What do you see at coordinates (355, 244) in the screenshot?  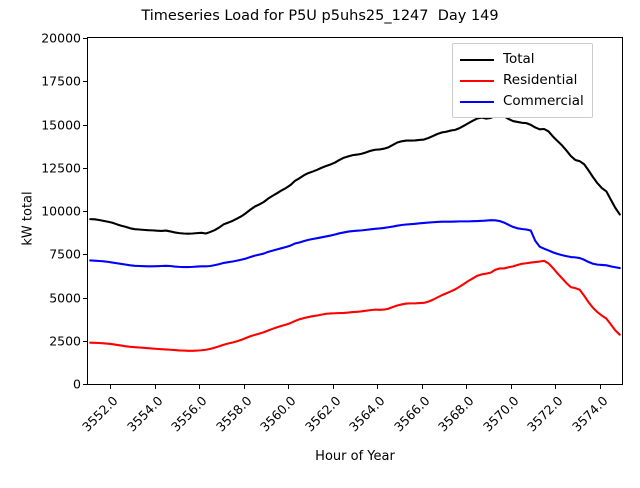 I see `series-line-commercial` at bounding box center [355, 244].